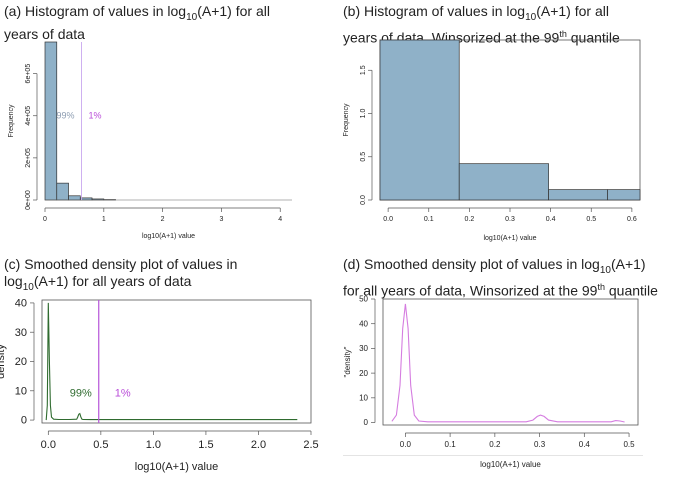 The image size is (685, 483). What do you see at coordinates (192, 17) in the screenshot?
I see `panel-a-title-sub: 10` at bounding box center [192, 17].